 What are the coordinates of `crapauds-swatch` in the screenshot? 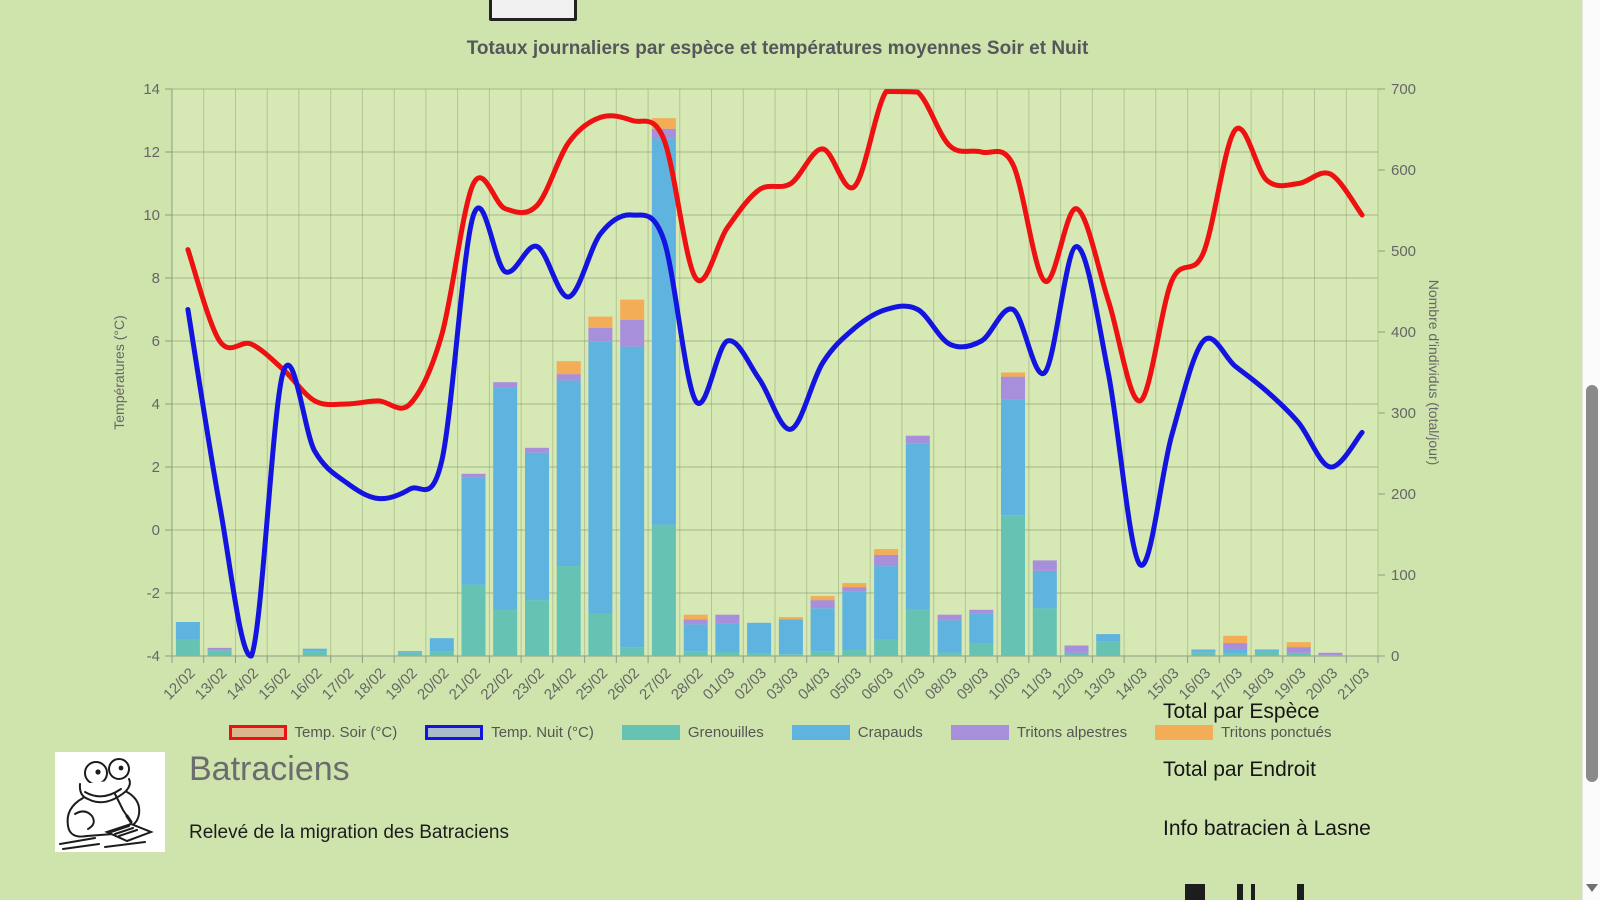 It's located at (820, 732).